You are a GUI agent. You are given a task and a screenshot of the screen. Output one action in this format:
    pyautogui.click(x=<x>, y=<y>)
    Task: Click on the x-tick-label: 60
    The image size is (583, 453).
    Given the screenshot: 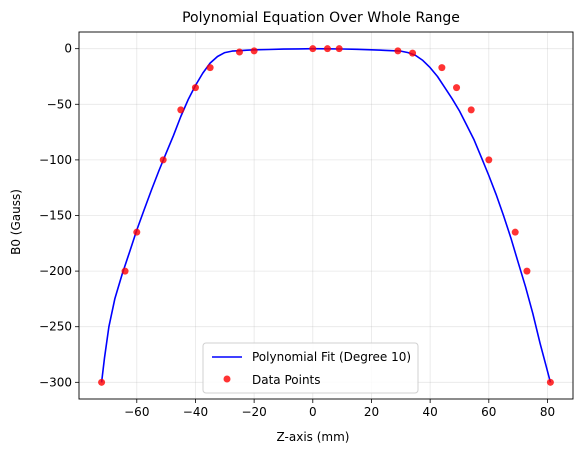 What is the action you would take?
    pyautogui.click(x=488, y=412)
    